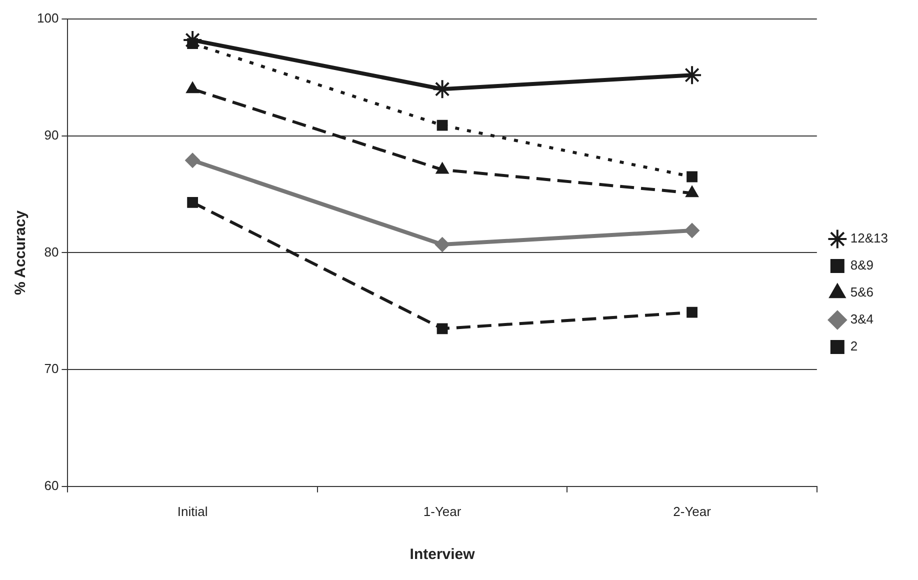  What do you see at coordinates (47, 18) in the screenshot?
I see `y-tick-label: 100` at bounding box center [47, 18].